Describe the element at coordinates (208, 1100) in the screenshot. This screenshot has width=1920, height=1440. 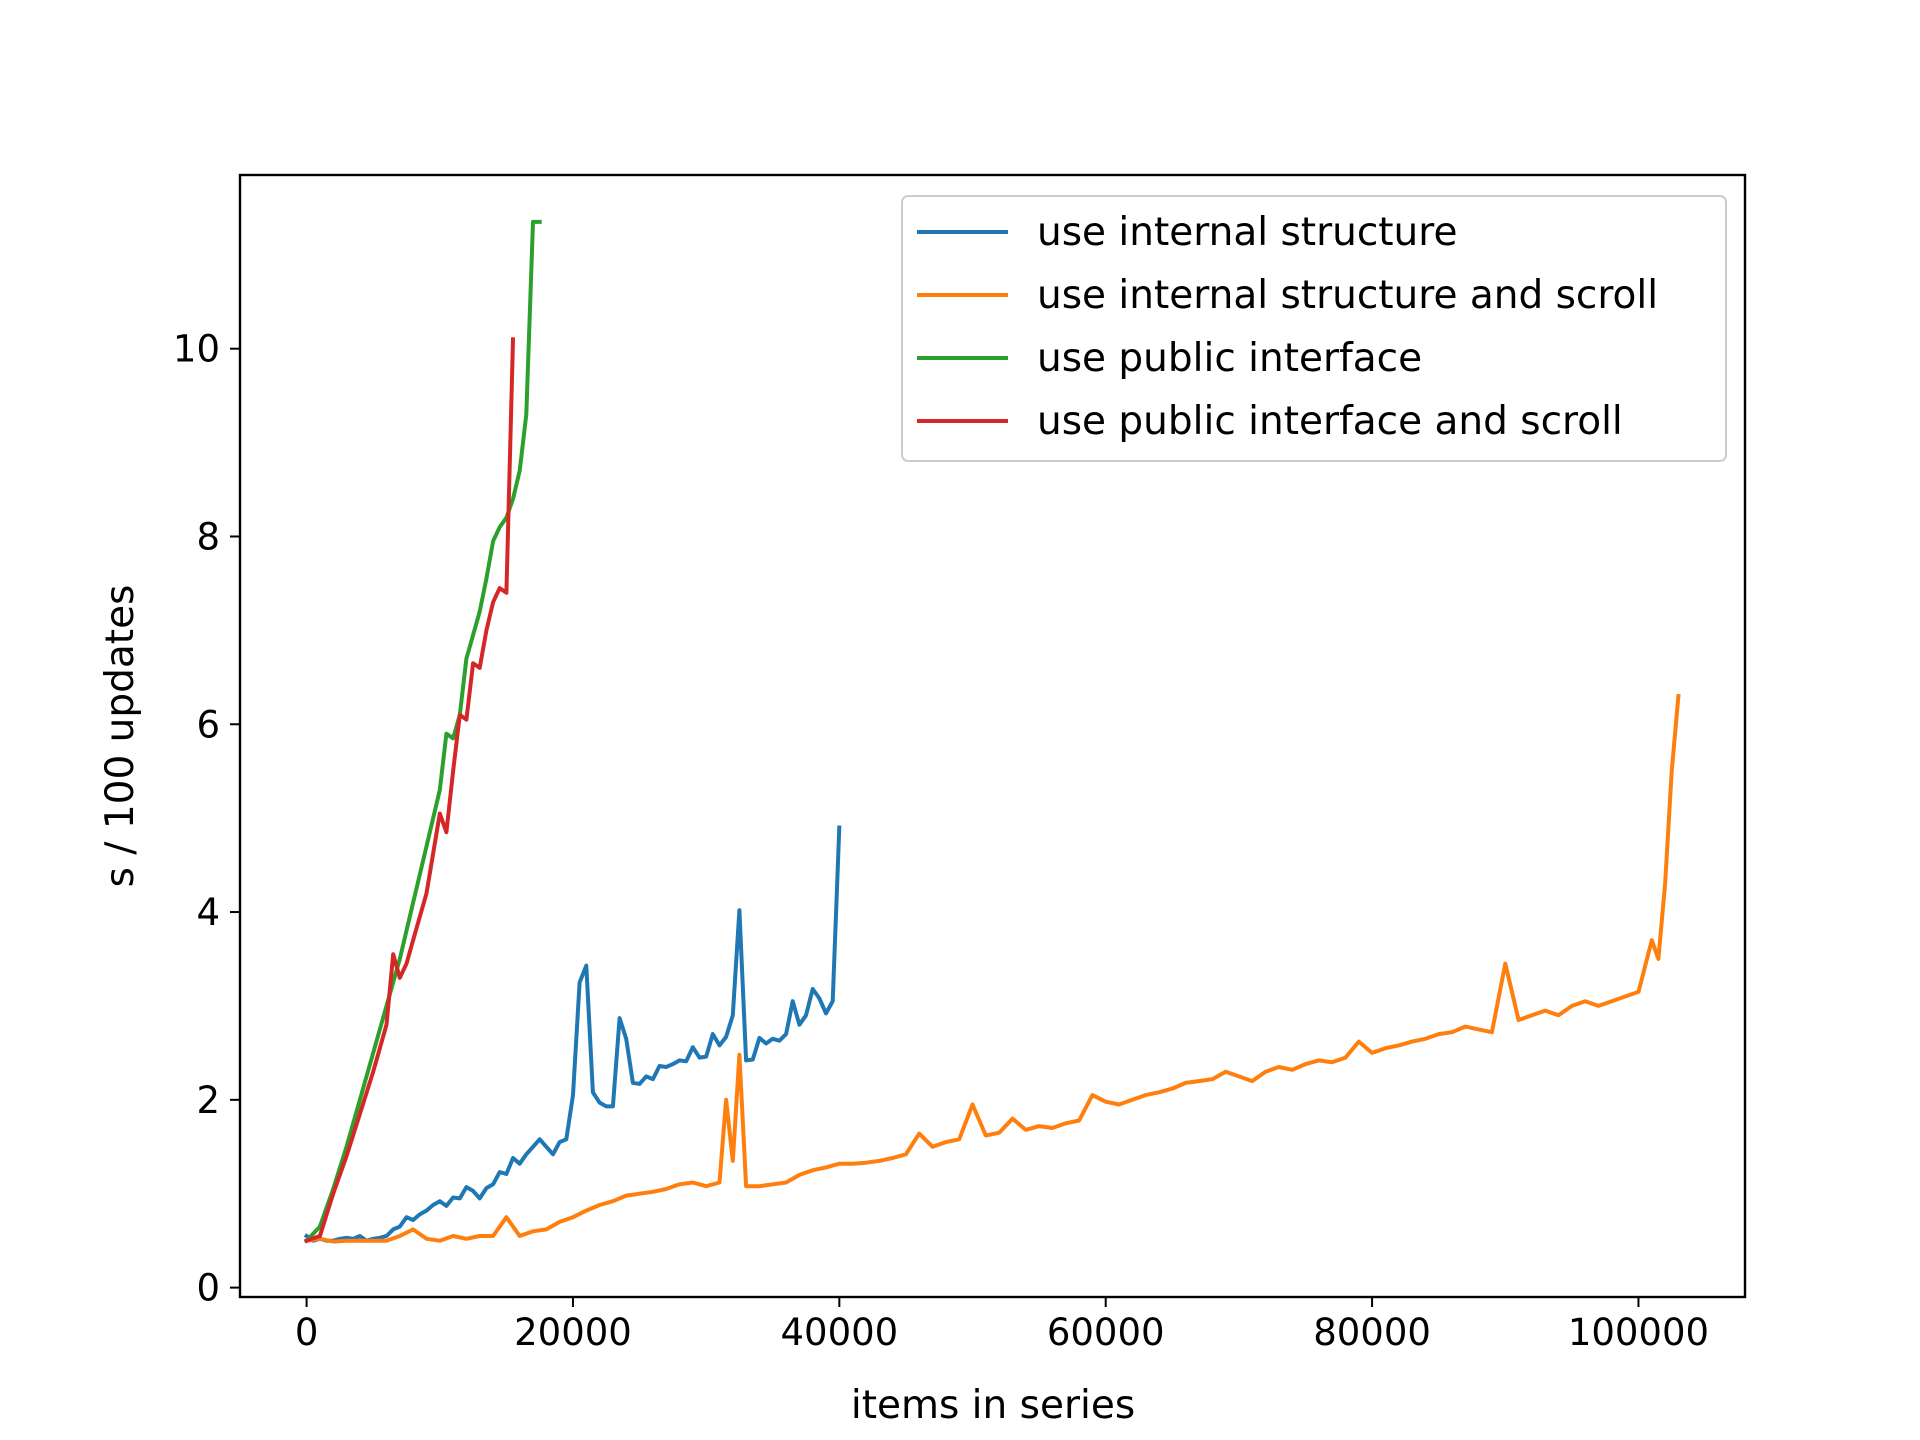
I see `y-tick-label: 2` at that location.